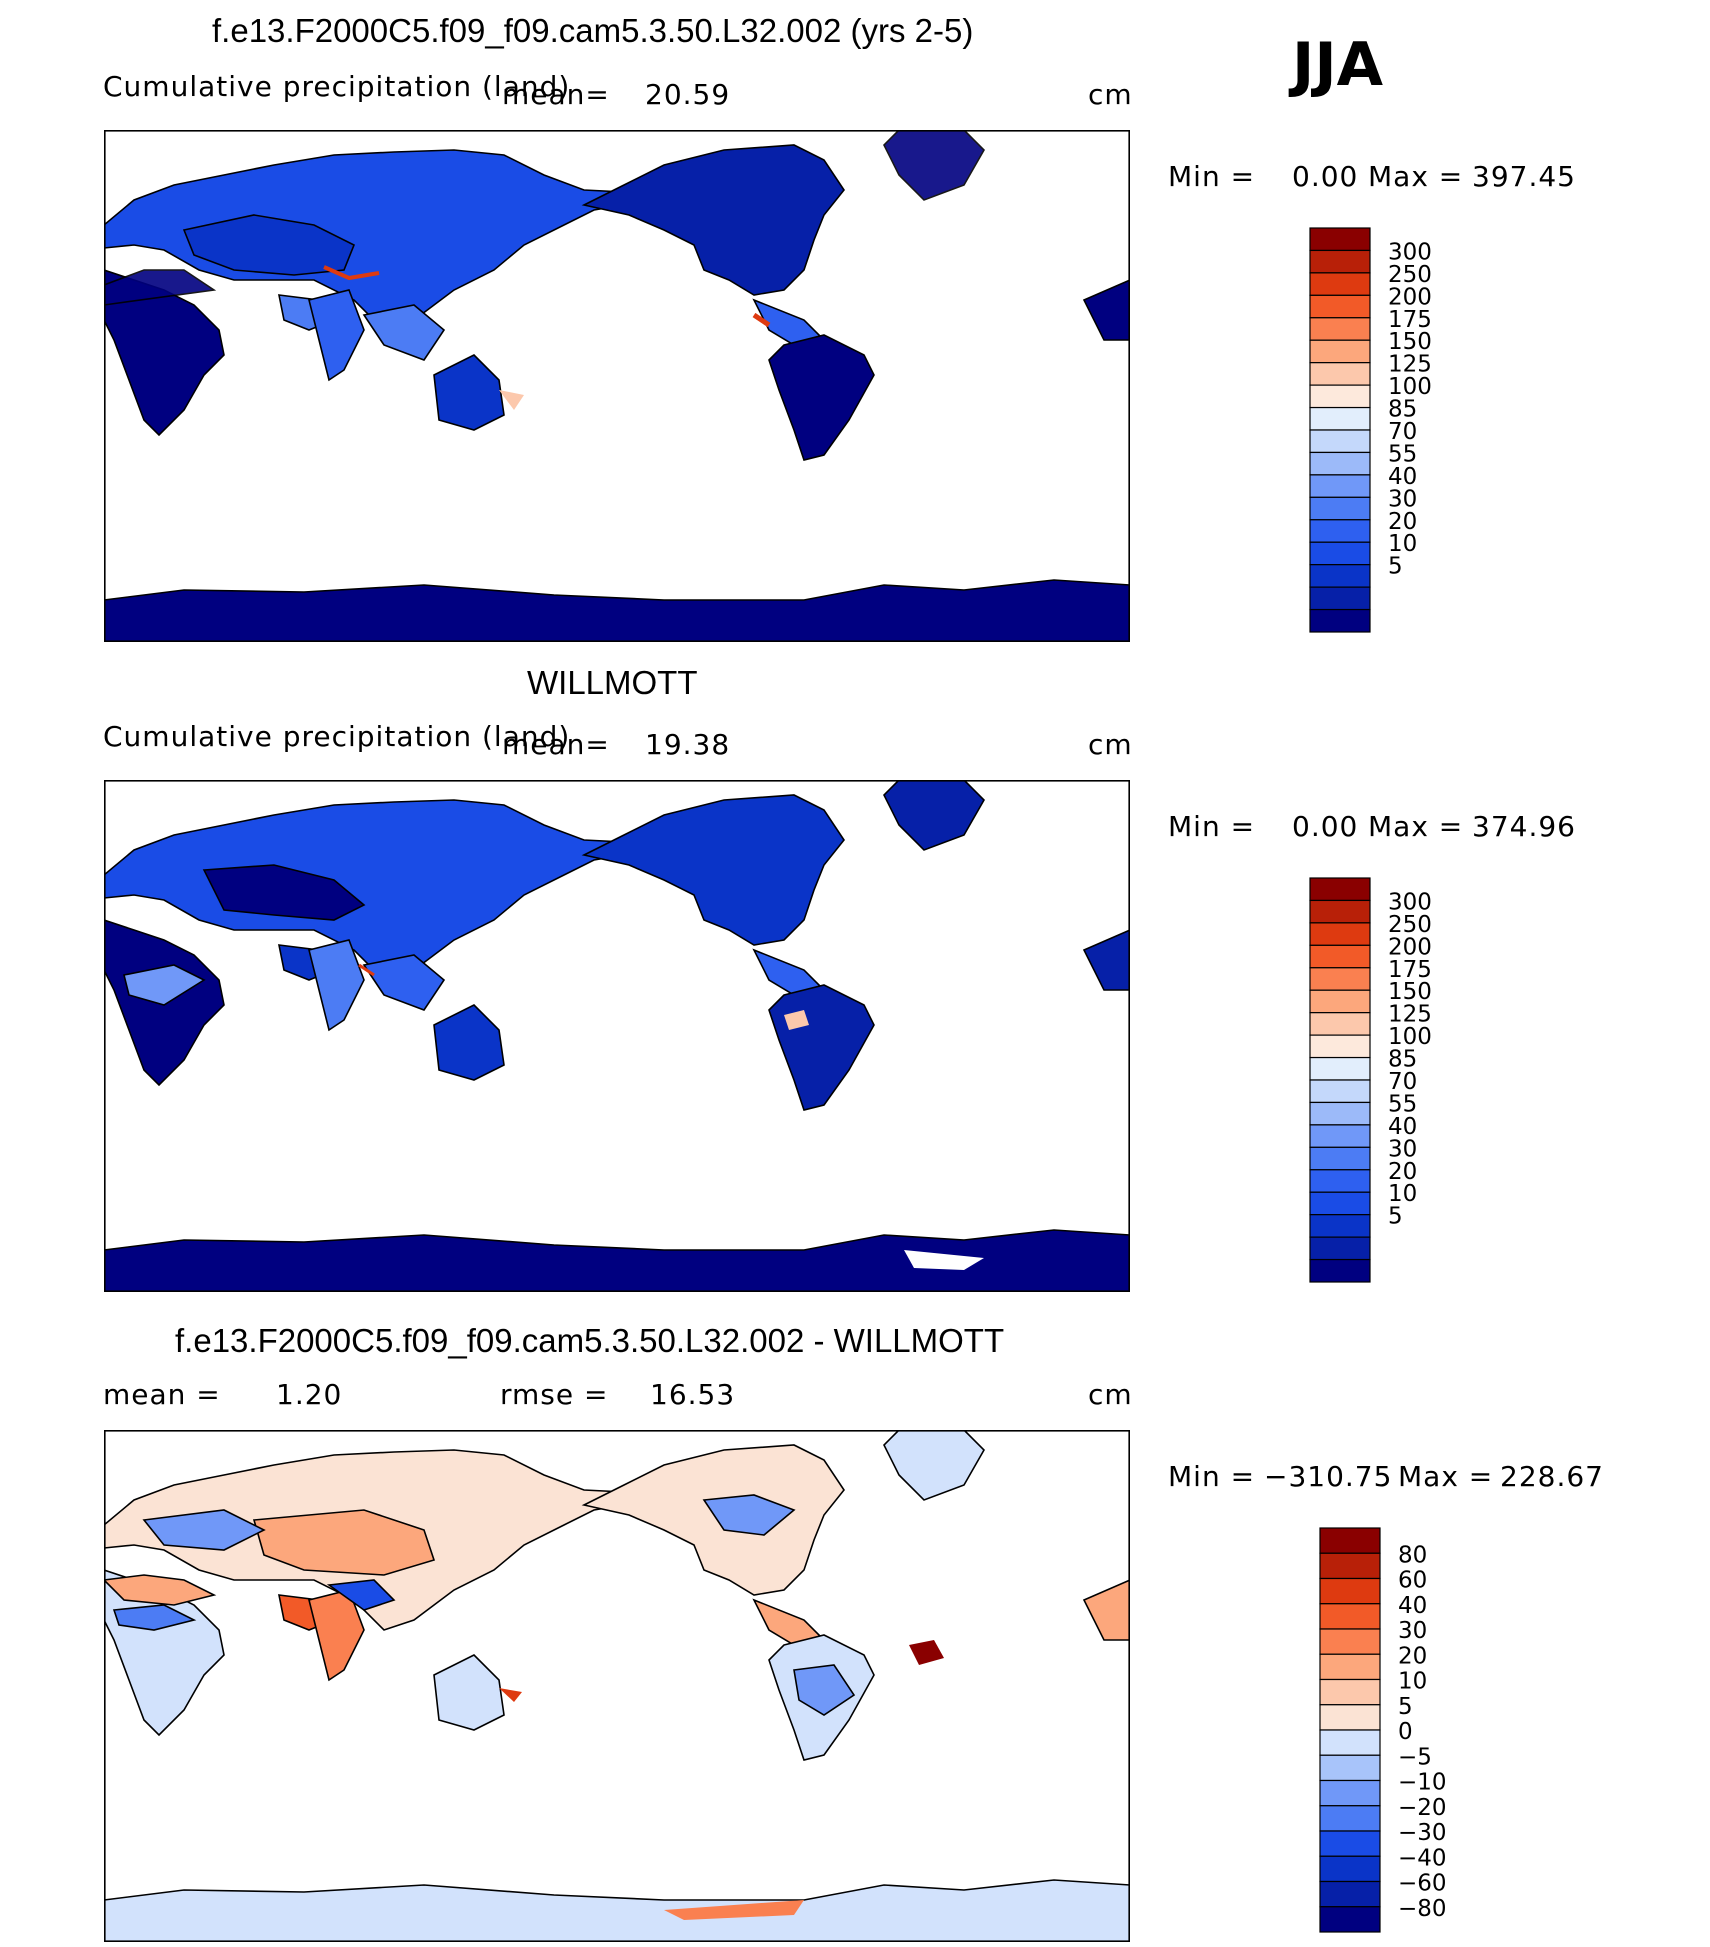 The width and height of the screenshot is (1710, 1947). What do you see at coordinates (1412, 1555) in the screenshot?
I see `colorbar-tick-label: 80` at bounding box center [1412, 1555].